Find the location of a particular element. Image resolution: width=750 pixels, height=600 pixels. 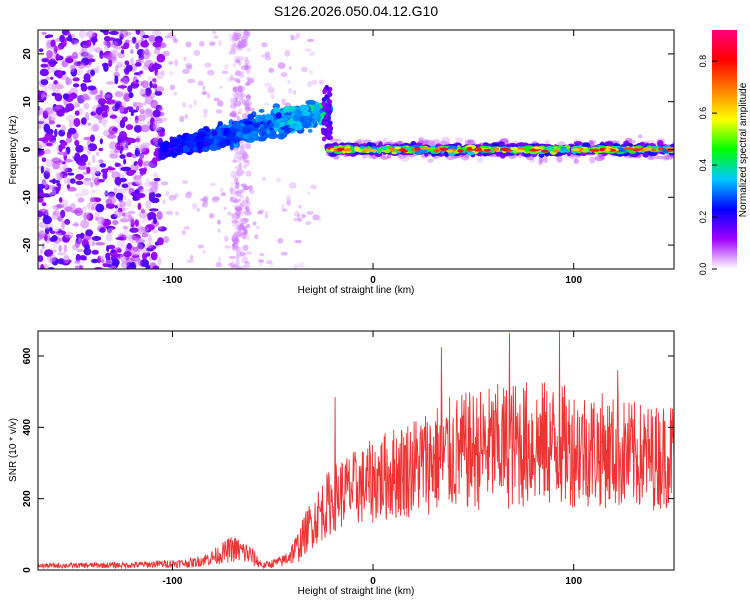

colorbar-label: Normalized spectral amplitude is located at coordinates (743, 149).